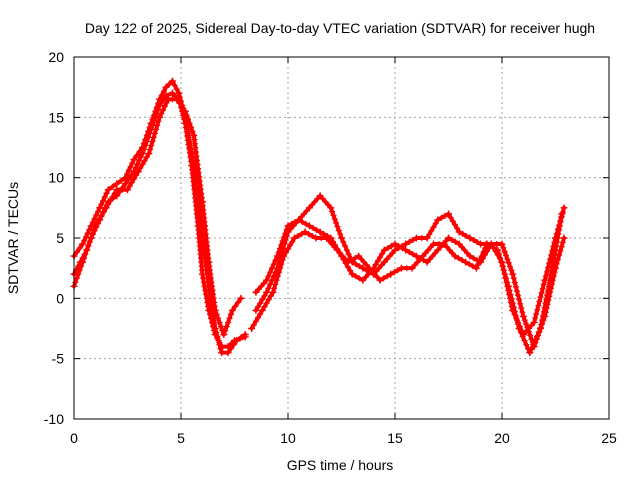  I want to click on y-tick-label: 5, so click(60, 238).